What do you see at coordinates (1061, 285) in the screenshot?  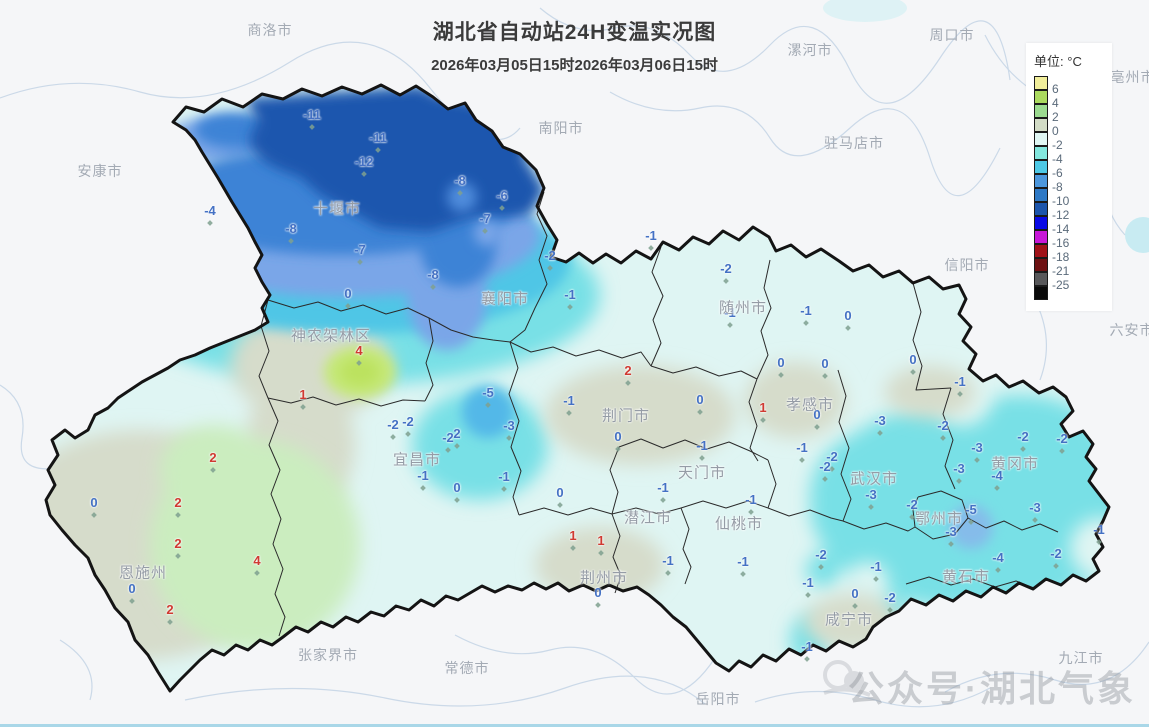 I see `legend-tick-label: -25` at bounding box center [1061, 285].